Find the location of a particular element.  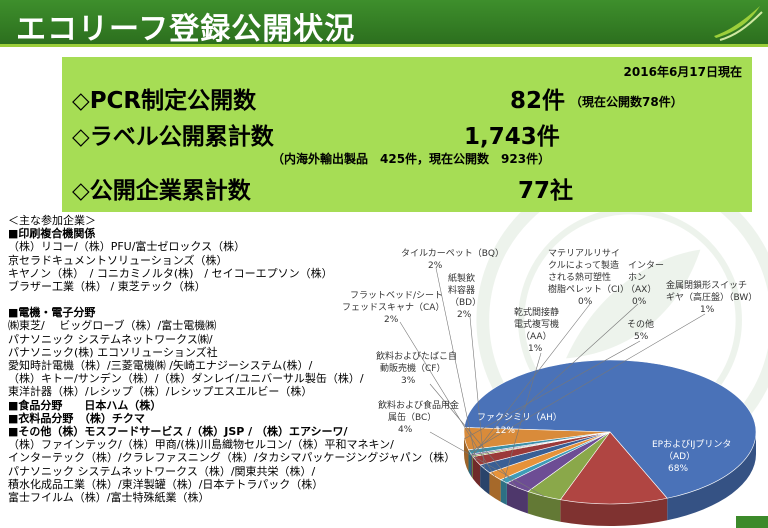

pcr-count-value: 82件 is located at coordinates (538, 101).